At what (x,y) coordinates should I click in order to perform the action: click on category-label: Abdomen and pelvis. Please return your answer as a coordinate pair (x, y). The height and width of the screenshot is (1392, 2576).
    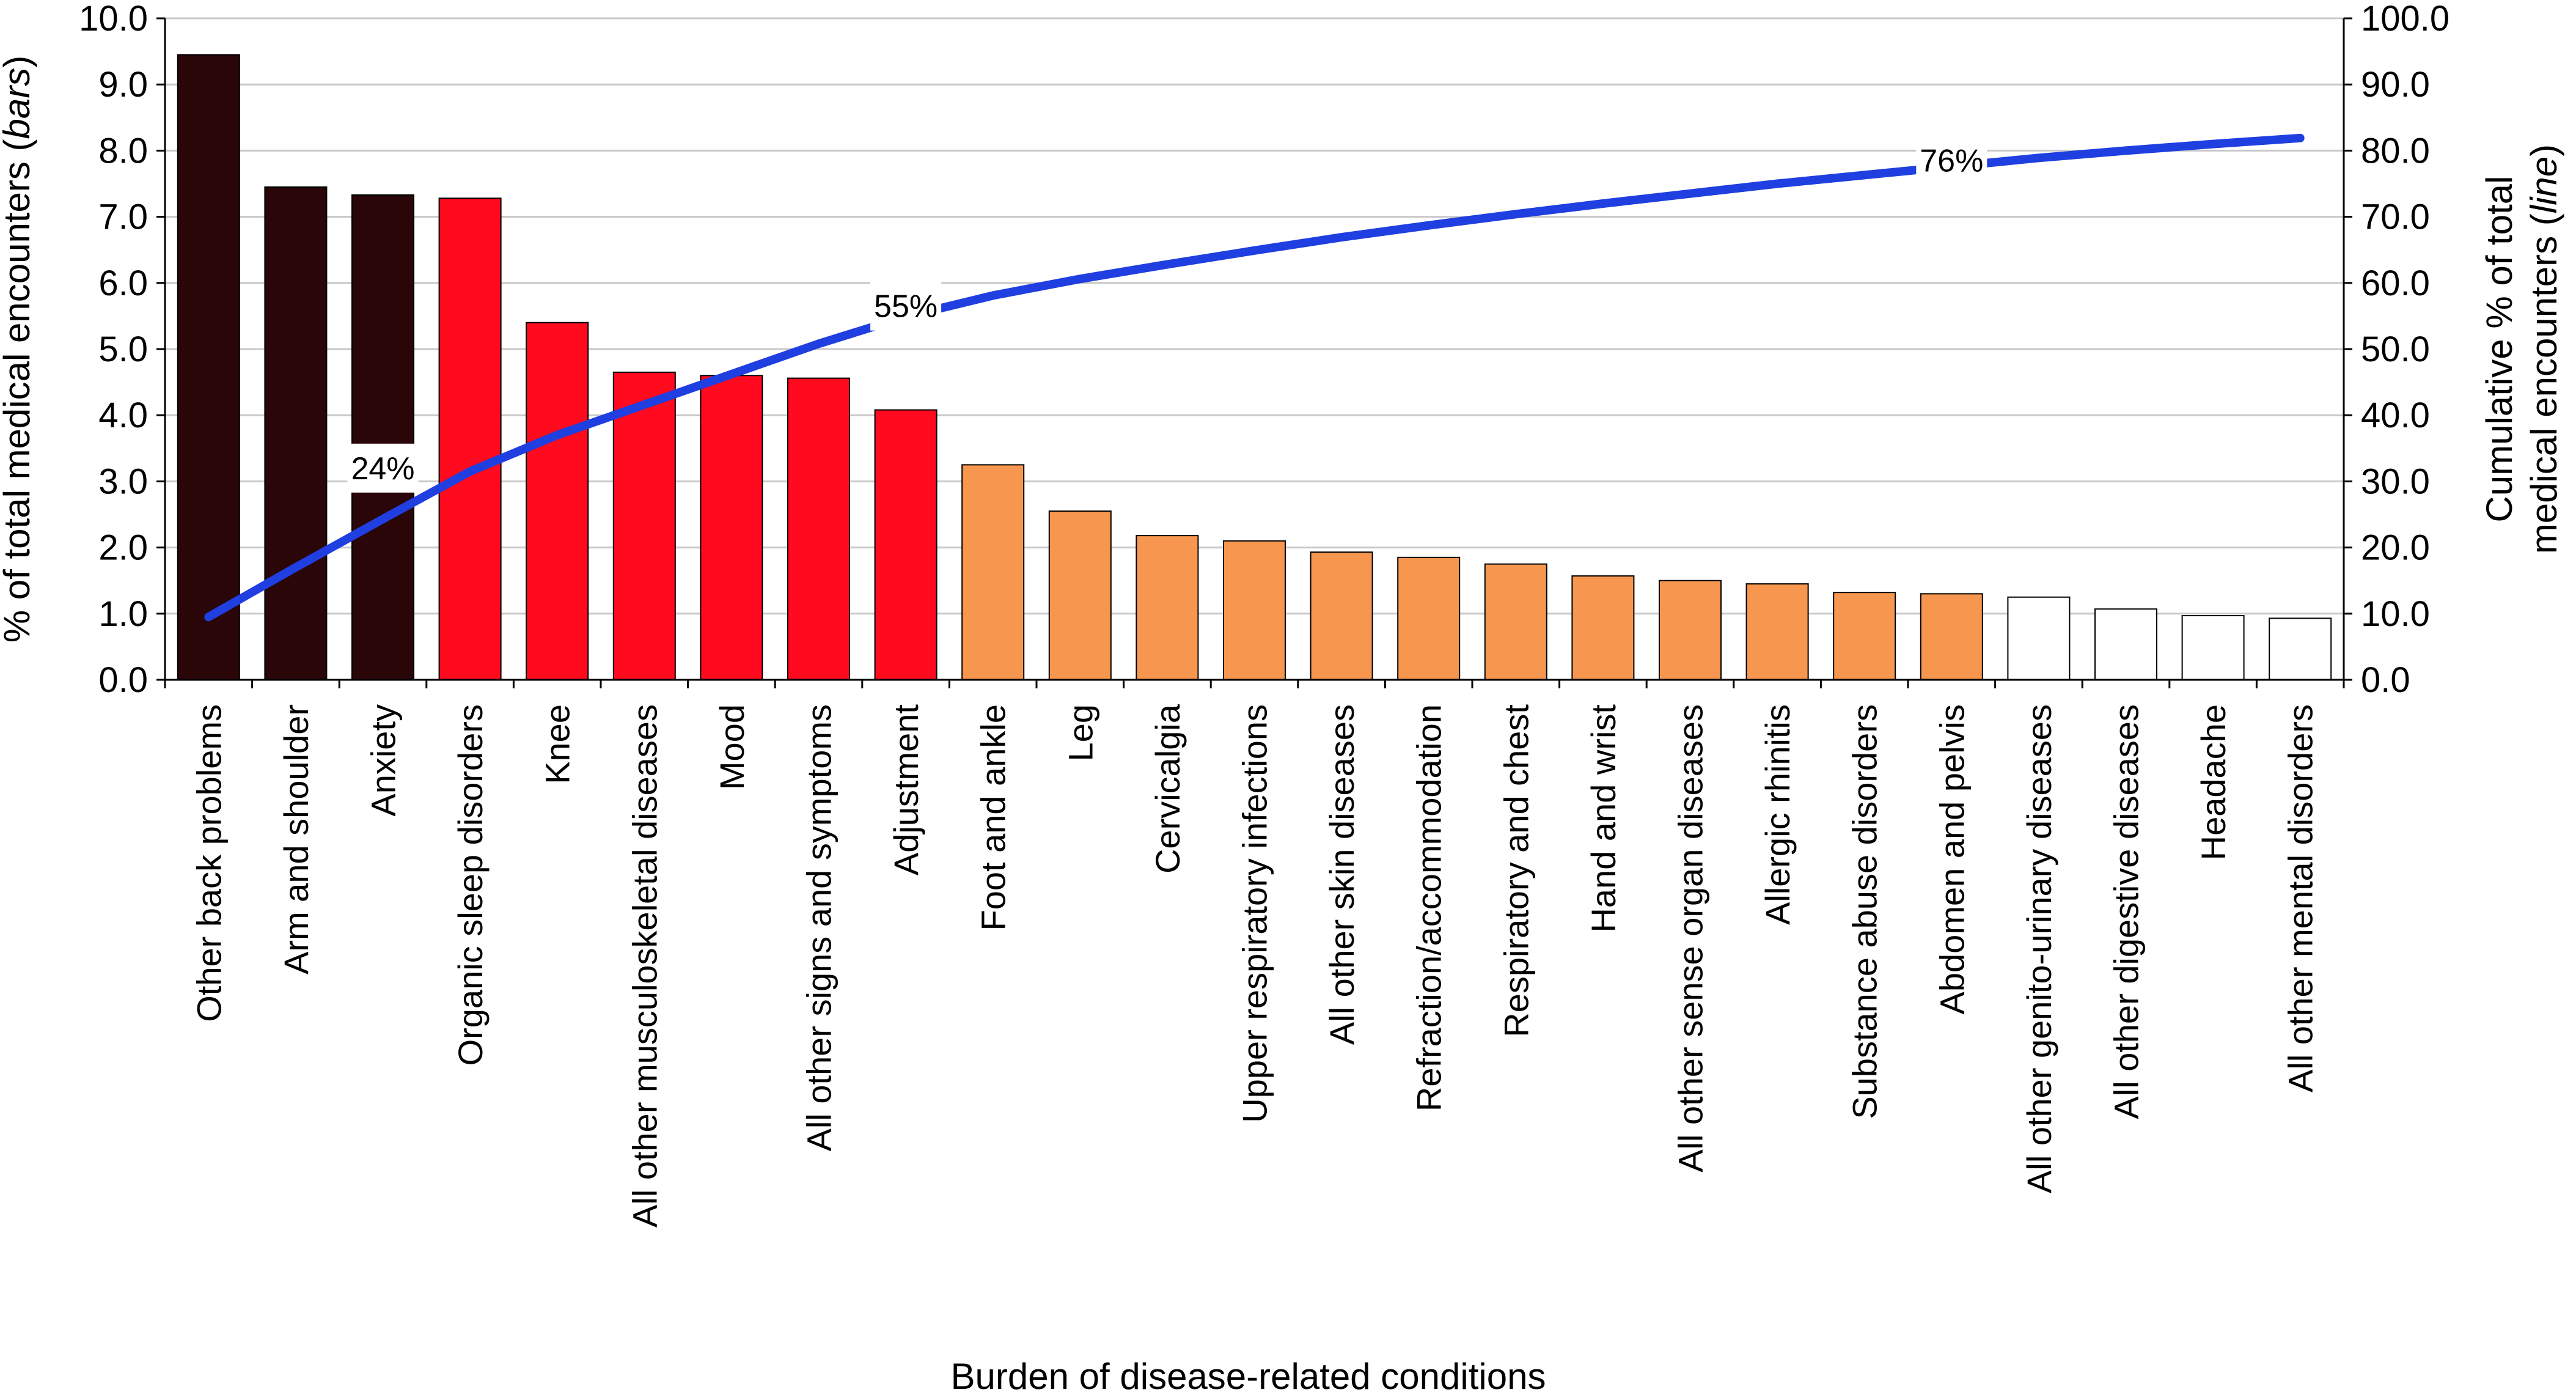
    Looking at the image, I should click on (1951, 859).